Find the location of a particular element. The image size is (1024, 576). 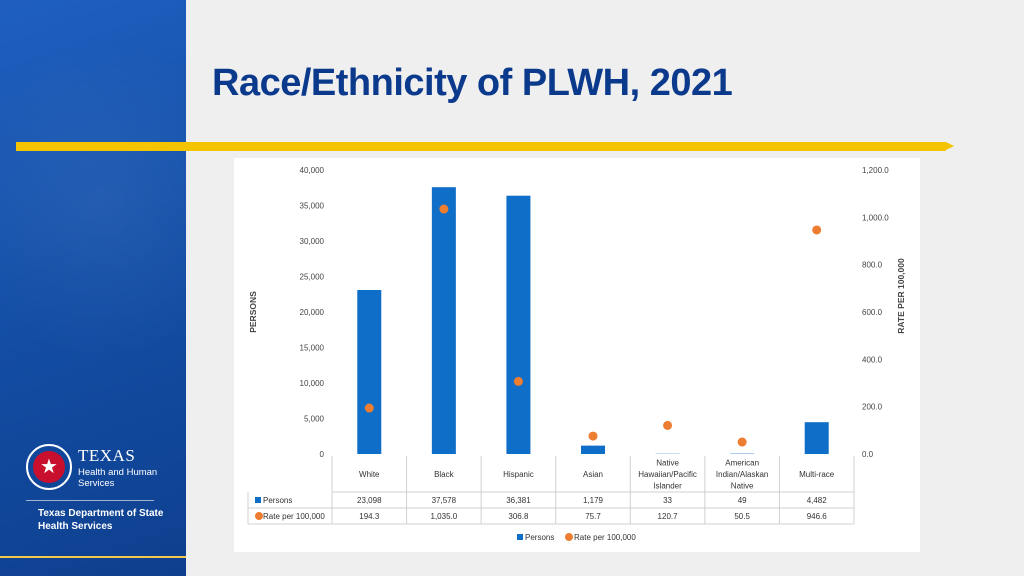

y-tick-label: 25,000 is located at coordinates (312, 277).